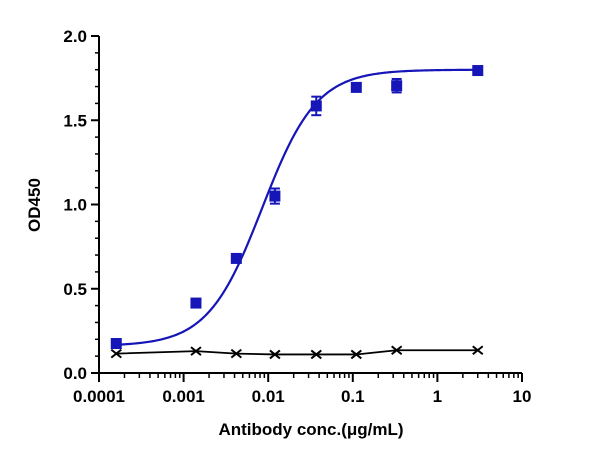 This screenshot has height=455, width=597. Describe the element at coordinates (268, 396) in the screenshot. I see `x-tick-label: 0.01` at that location.